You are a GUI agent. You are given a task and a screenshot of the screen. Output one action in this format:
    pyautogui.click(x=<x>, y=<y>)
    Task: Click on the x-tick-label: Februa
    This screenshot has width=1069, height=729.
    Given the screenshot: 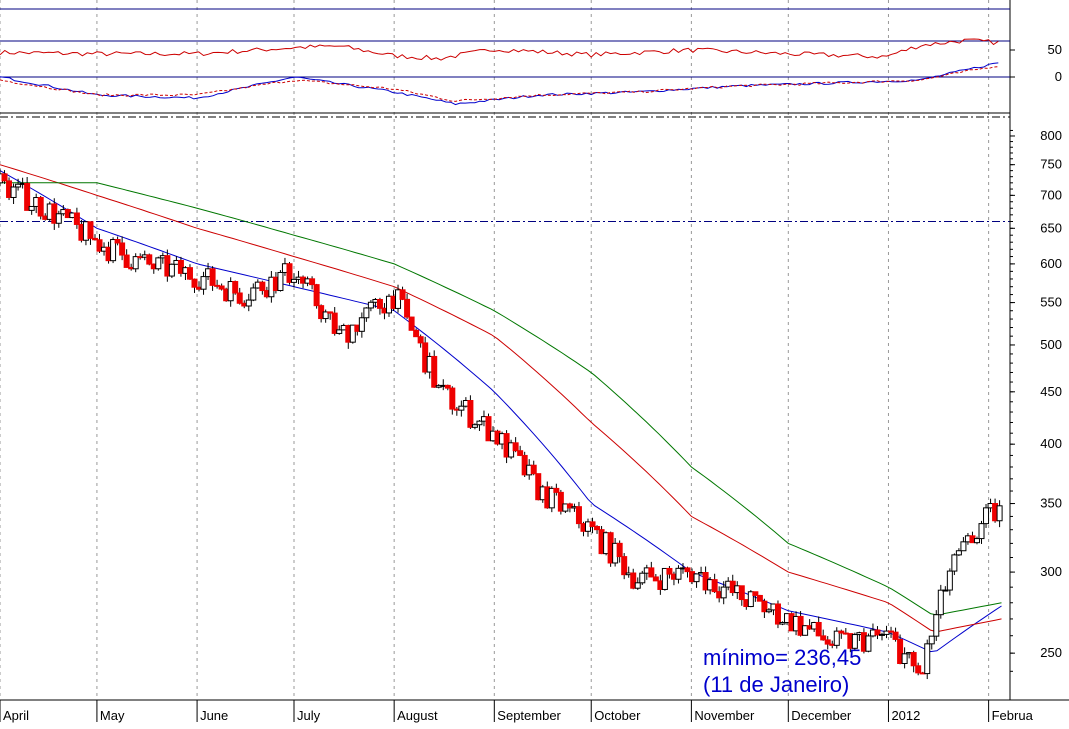 What is the action you would take?
    pyautogui.click(x=1013, y=715)
    